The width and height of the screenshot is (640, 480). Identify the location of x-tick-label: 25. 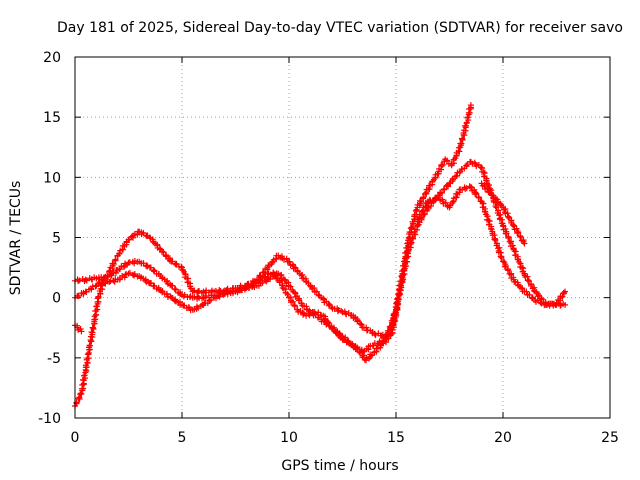
(610, 438).